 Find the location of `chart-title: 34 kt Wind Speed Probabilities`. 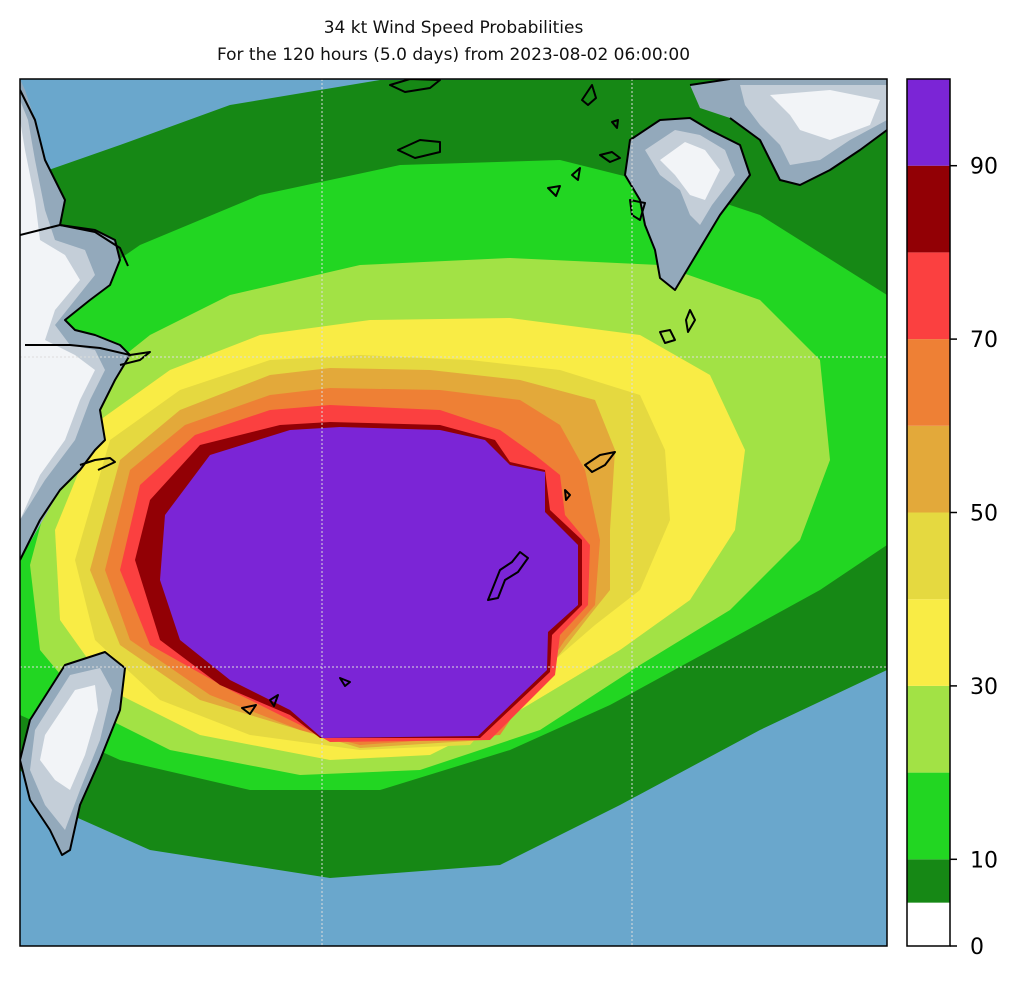

chart-title: 34 kt Wind Speed Probabilities is located at coordinates (453, 28).